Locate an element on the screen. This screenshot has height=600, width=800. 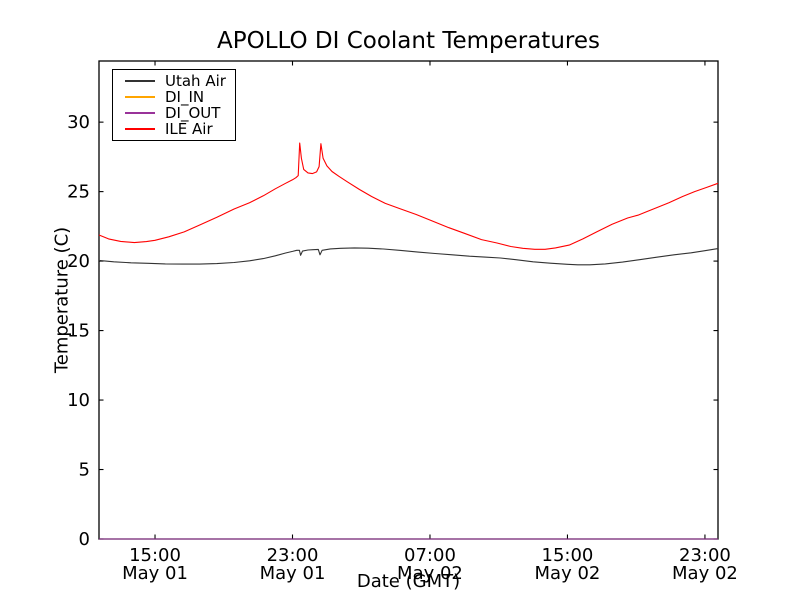
legend-item-di-out: DI_OUT is located at coordinates (180, 113).